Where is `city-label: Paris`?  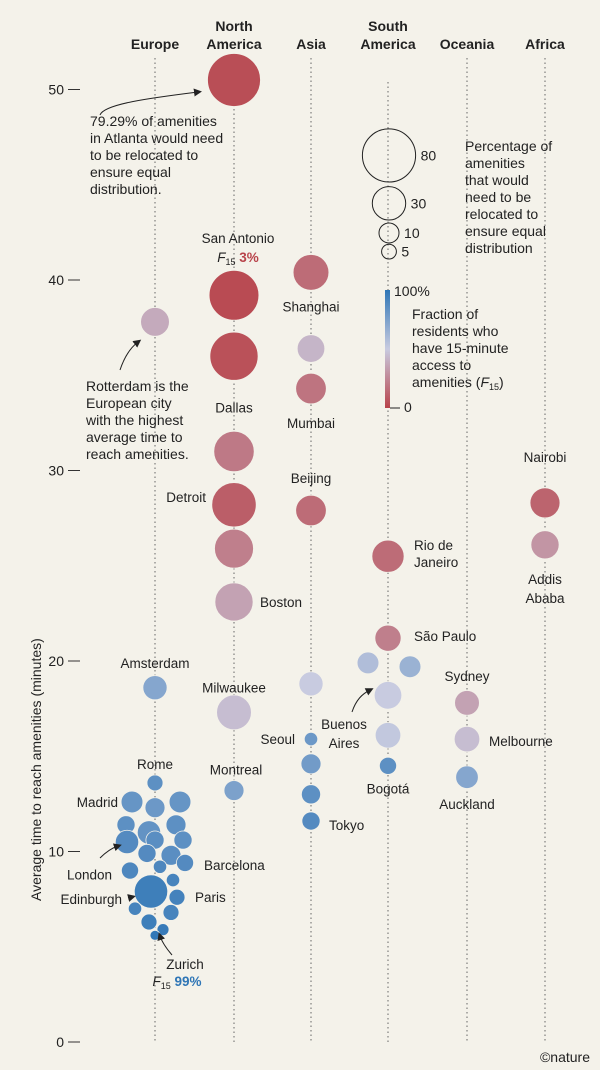 city-label: Paris is located at coordinates (210, 897).